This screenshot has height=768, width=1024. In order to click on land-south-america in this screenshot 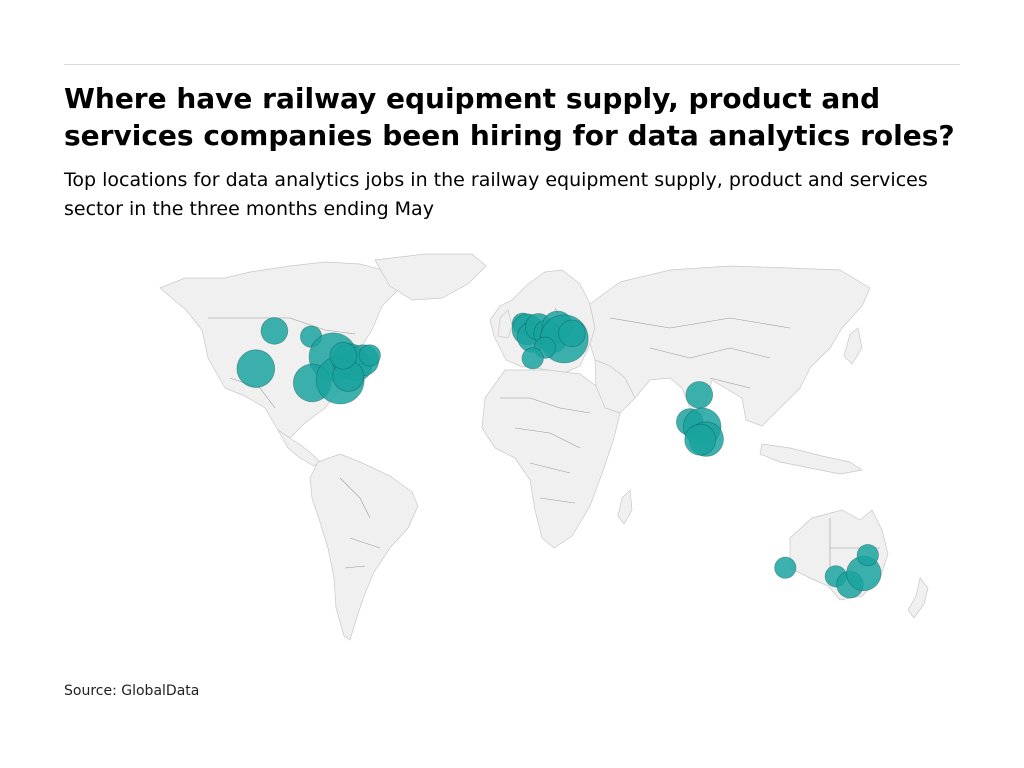, I will do `click(364, 547)`.